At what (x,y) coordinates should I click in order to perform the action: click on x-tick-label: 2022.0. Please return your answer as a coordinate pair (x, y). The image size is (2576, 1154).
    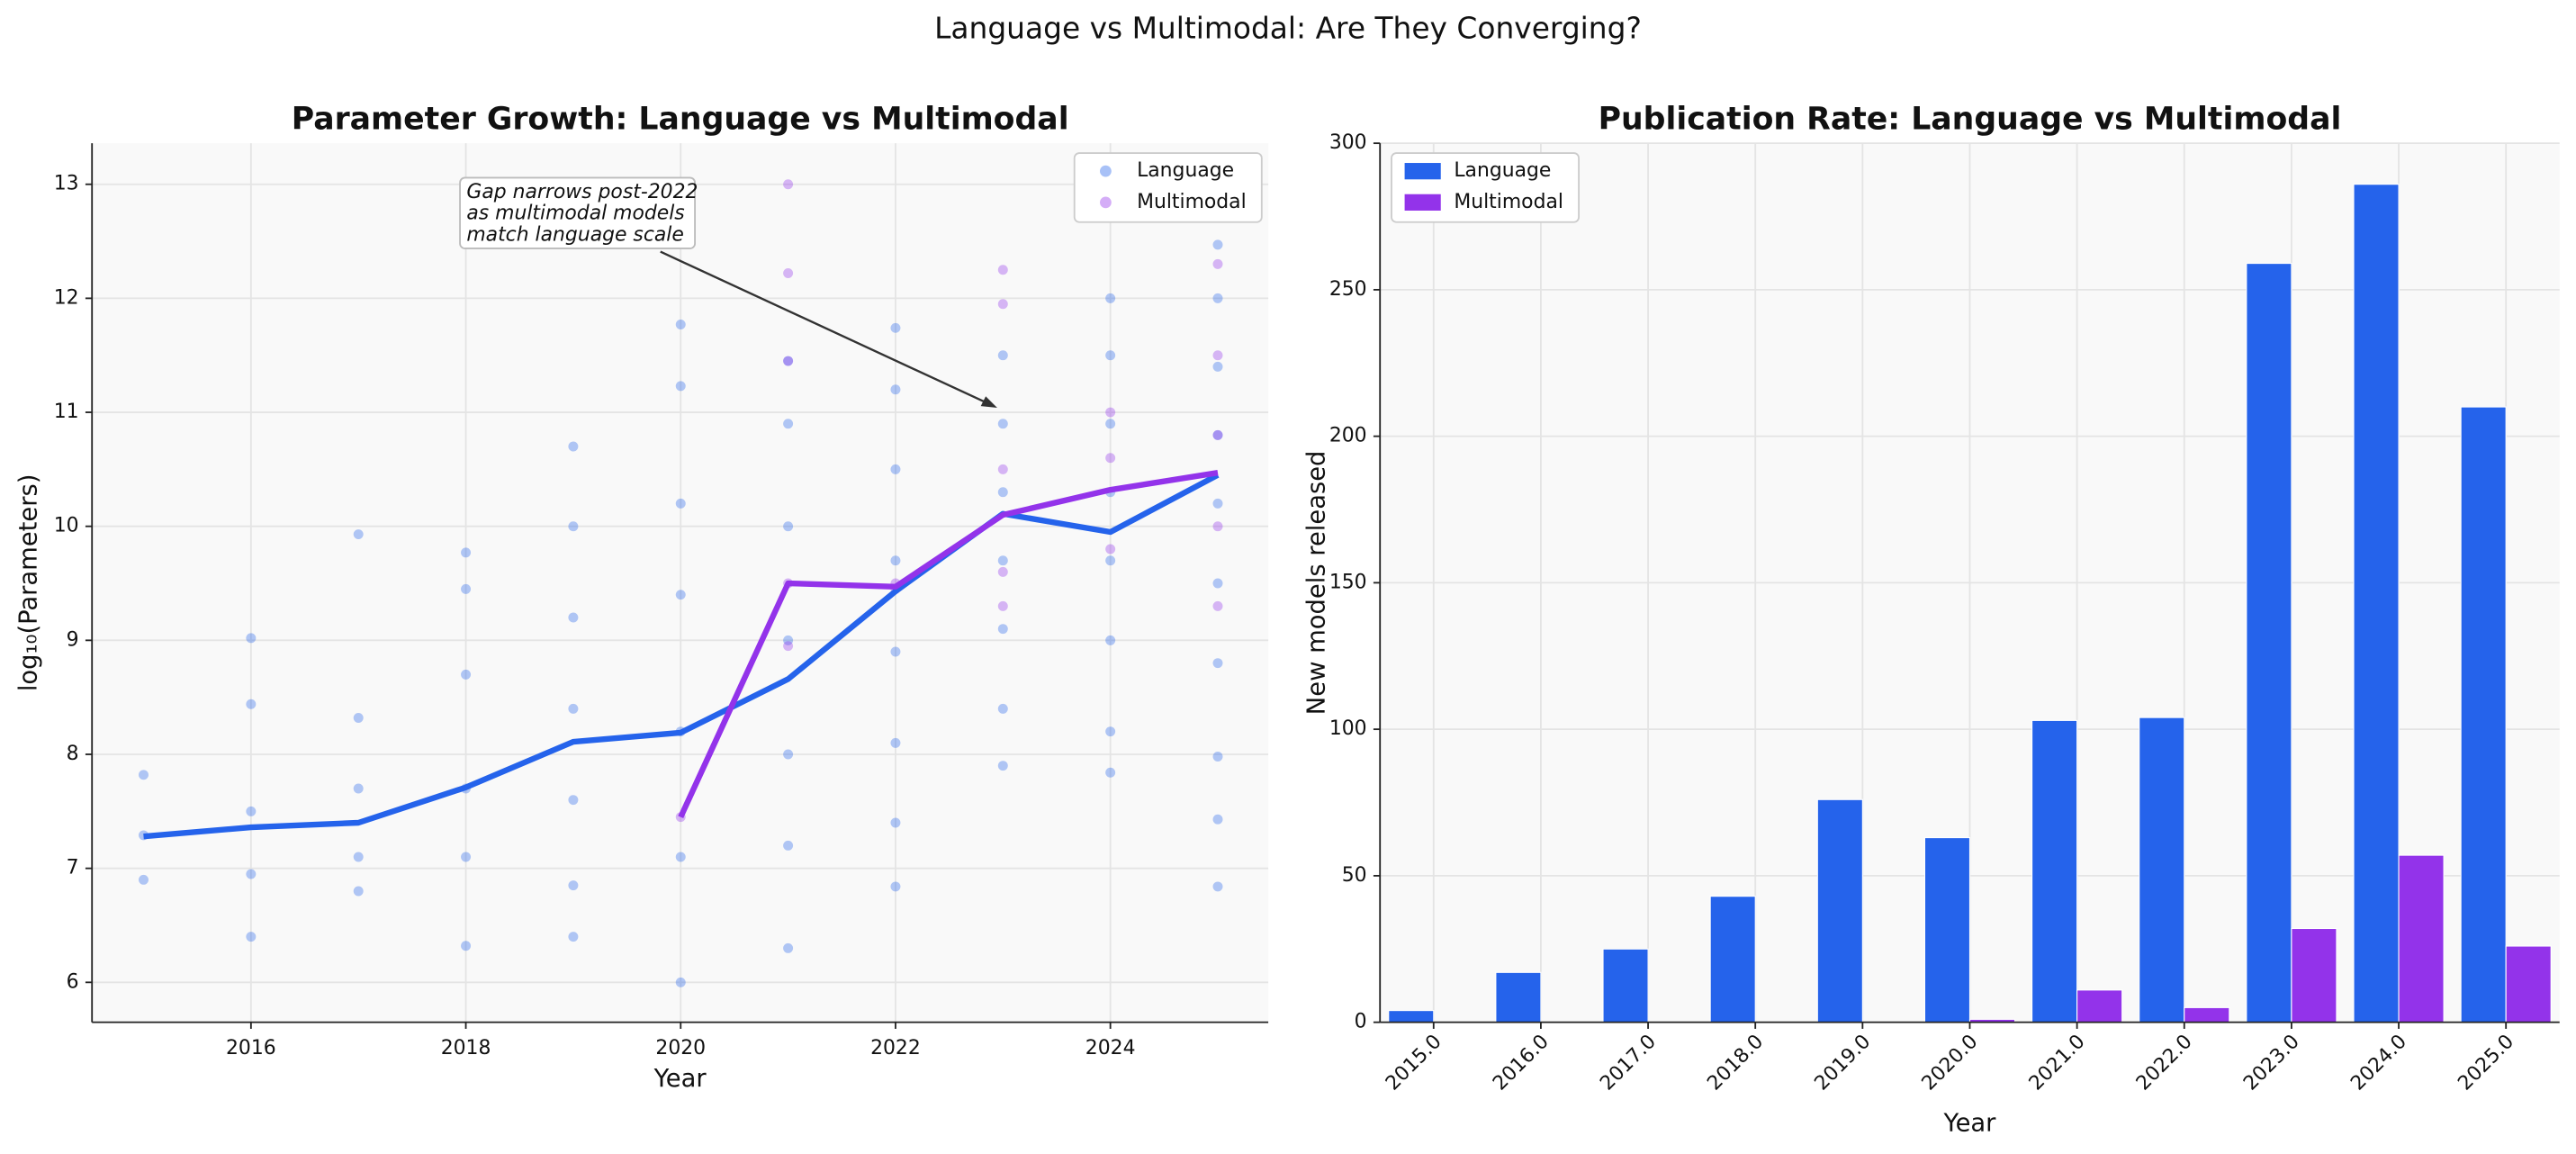
    Looking at the image, I should click on (2164, 1063).